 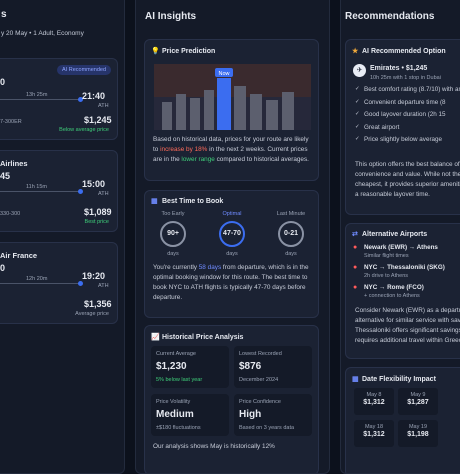 I want to click on text: lower range, so click(x=198, y=159).